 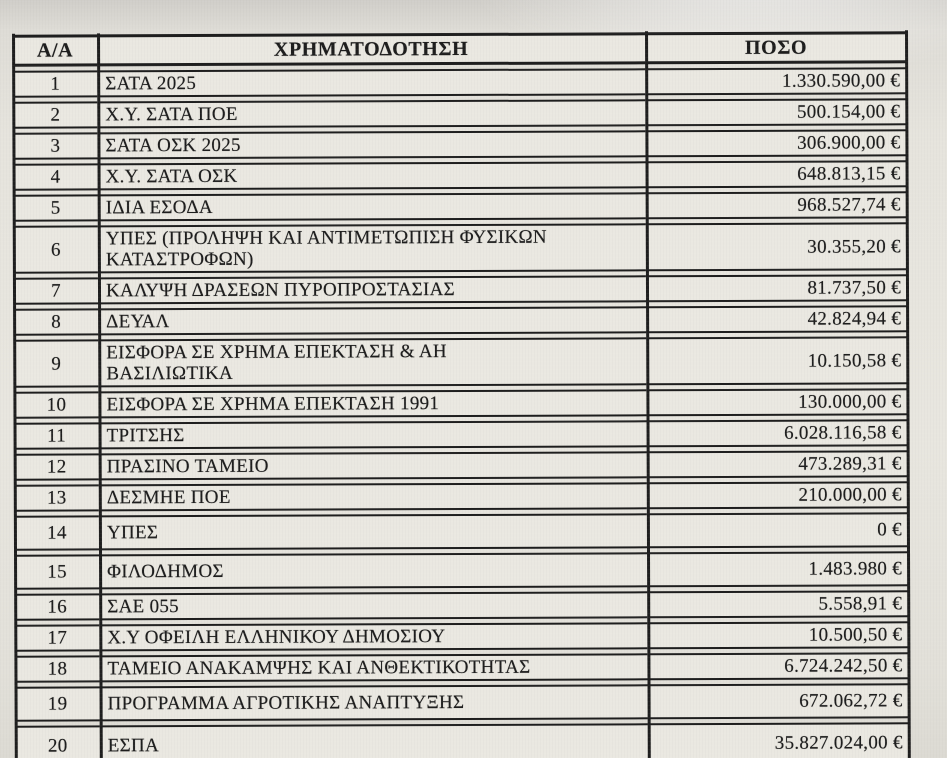 I want to click on table-row: 14 ΥΠΕΣ 0 €, so click(x=461, y=531).